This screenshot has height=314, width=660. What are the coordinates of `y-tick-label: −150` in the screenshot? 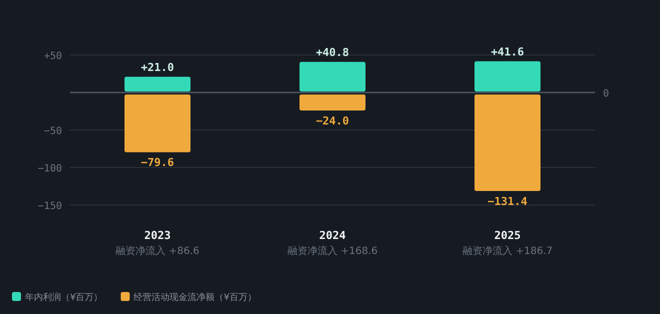 It's located at (50, 206).